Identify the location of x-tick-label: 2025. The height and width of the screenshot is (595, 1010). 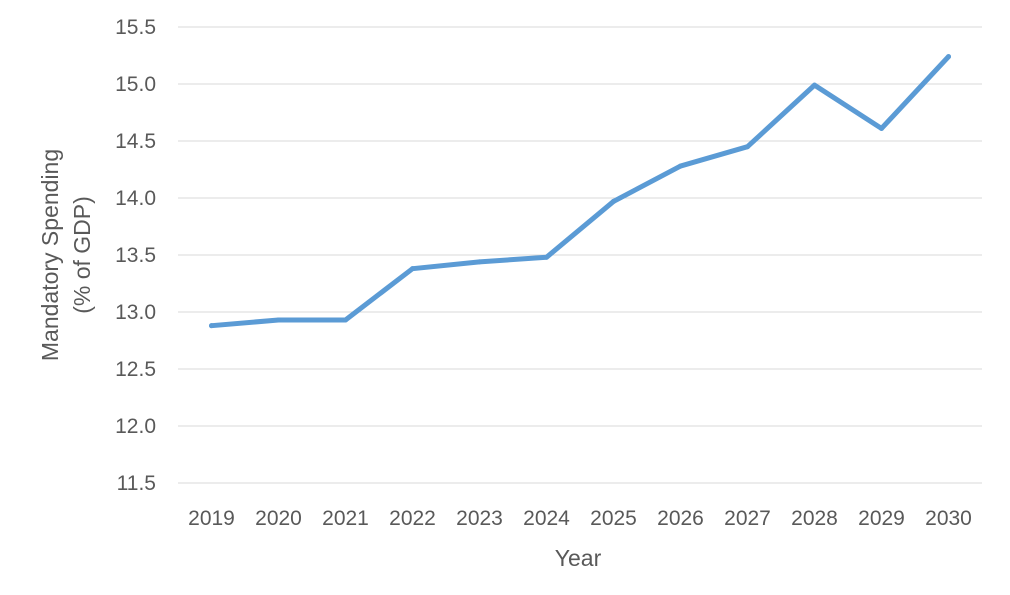
(613, 518).